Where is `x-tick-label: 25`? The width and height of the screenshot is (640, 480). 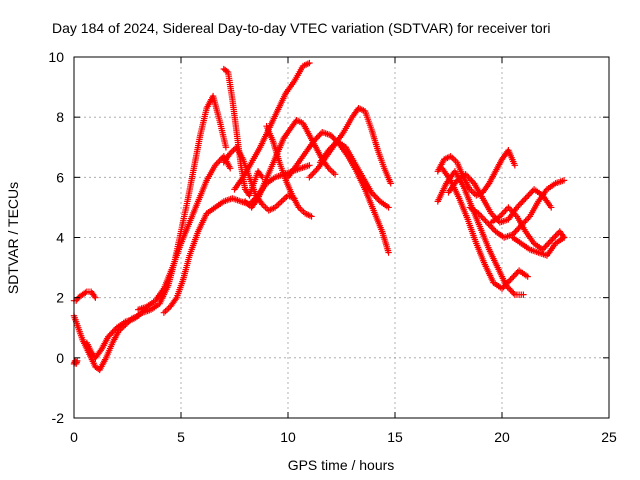 x-tick-label: 25 is located at coordinates (609, 437).